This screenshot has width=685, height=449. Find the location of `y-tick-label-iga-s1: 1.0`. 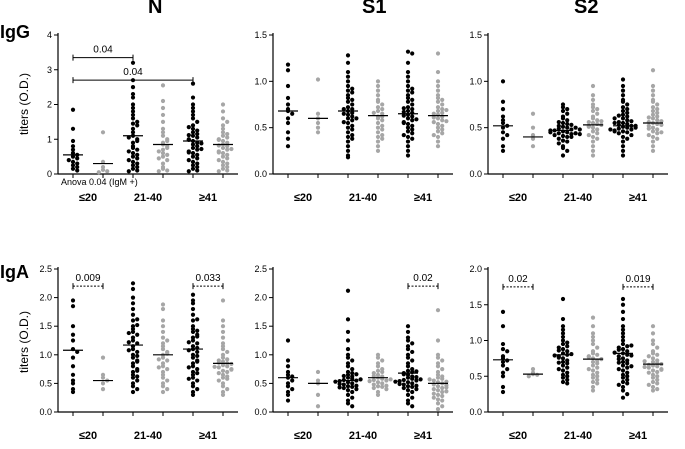

y-tick-label-iga-s1: 1.0 is located at coordinates (260, 355).